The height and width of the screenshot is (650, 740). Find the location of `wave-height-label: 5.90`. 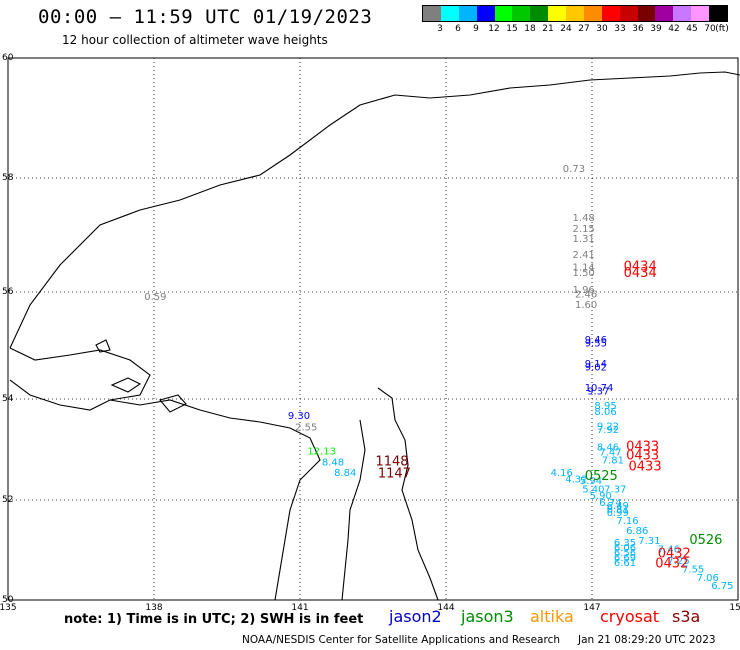

wave-height-label: 5.90 is located at coordinates (601, 496).